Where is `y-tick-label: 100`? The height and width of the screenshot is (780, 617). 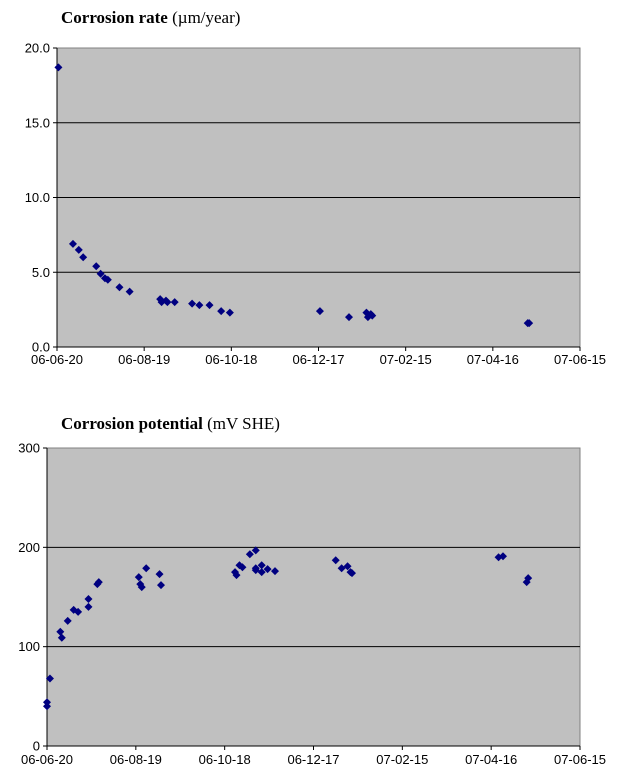 y-tick-label: 100 is located at coordinates (29, 646).